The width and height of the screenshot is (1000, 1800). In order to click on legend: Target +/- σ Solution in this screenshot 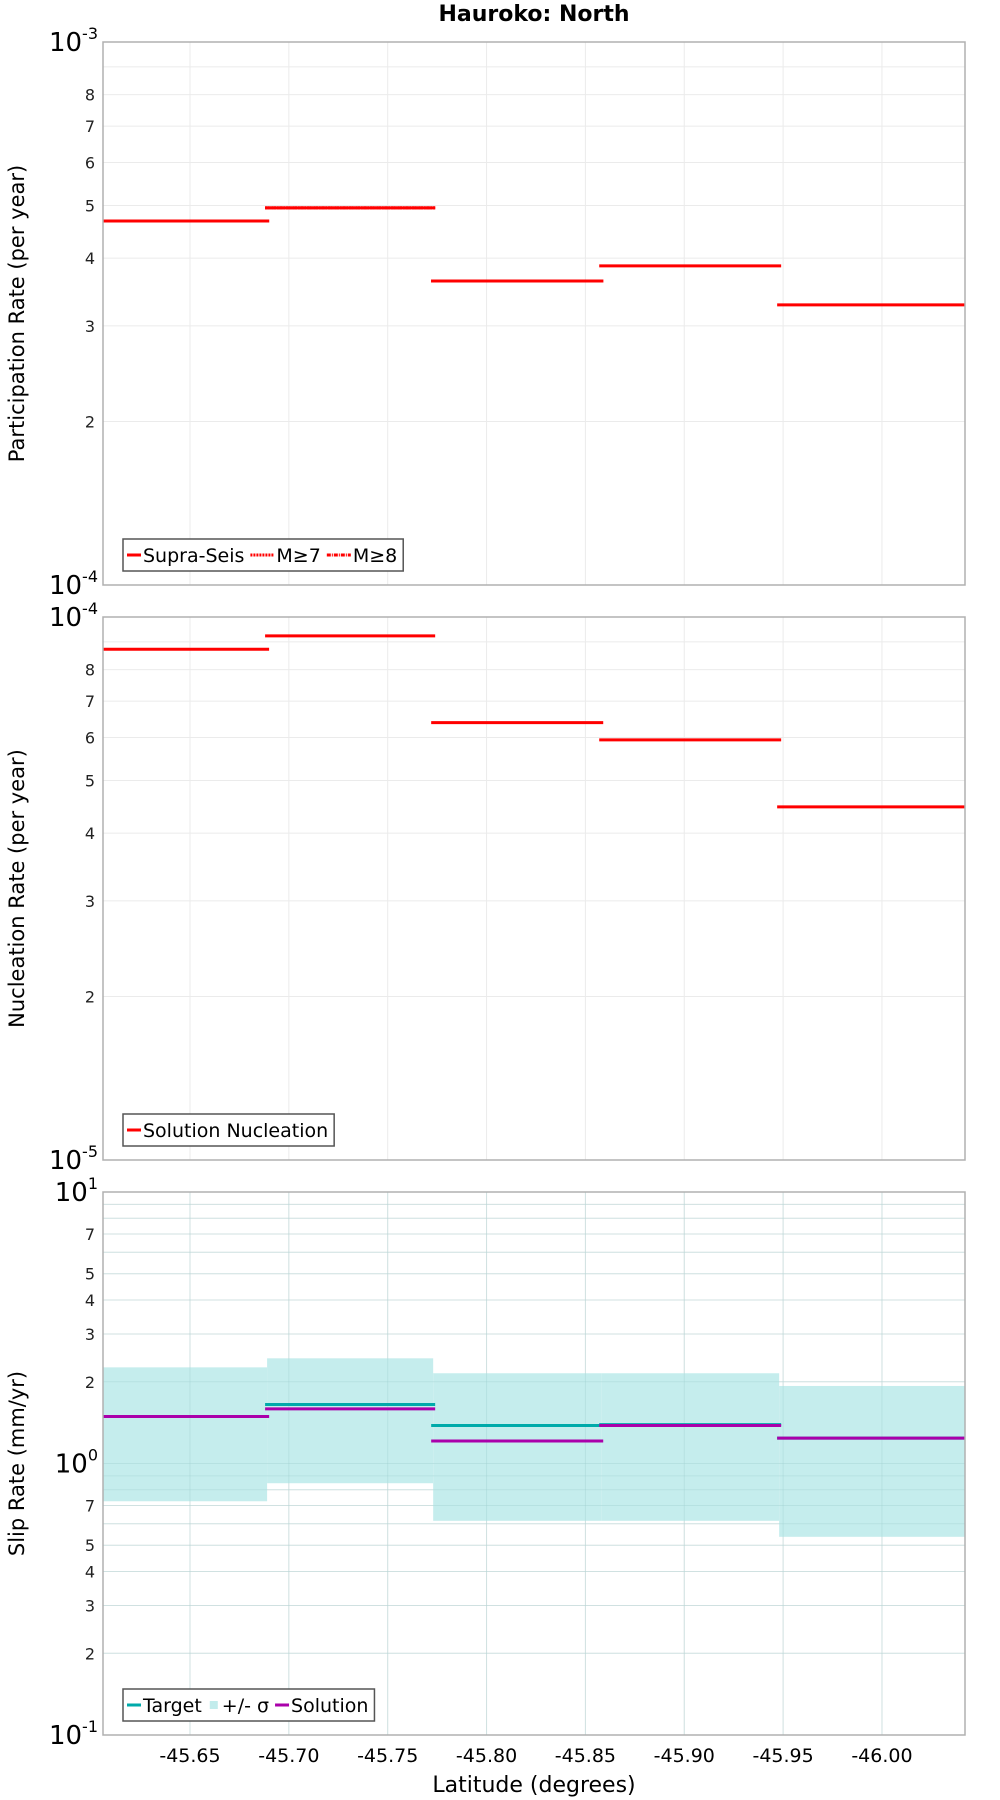, I will do `click(249, 1705)`.